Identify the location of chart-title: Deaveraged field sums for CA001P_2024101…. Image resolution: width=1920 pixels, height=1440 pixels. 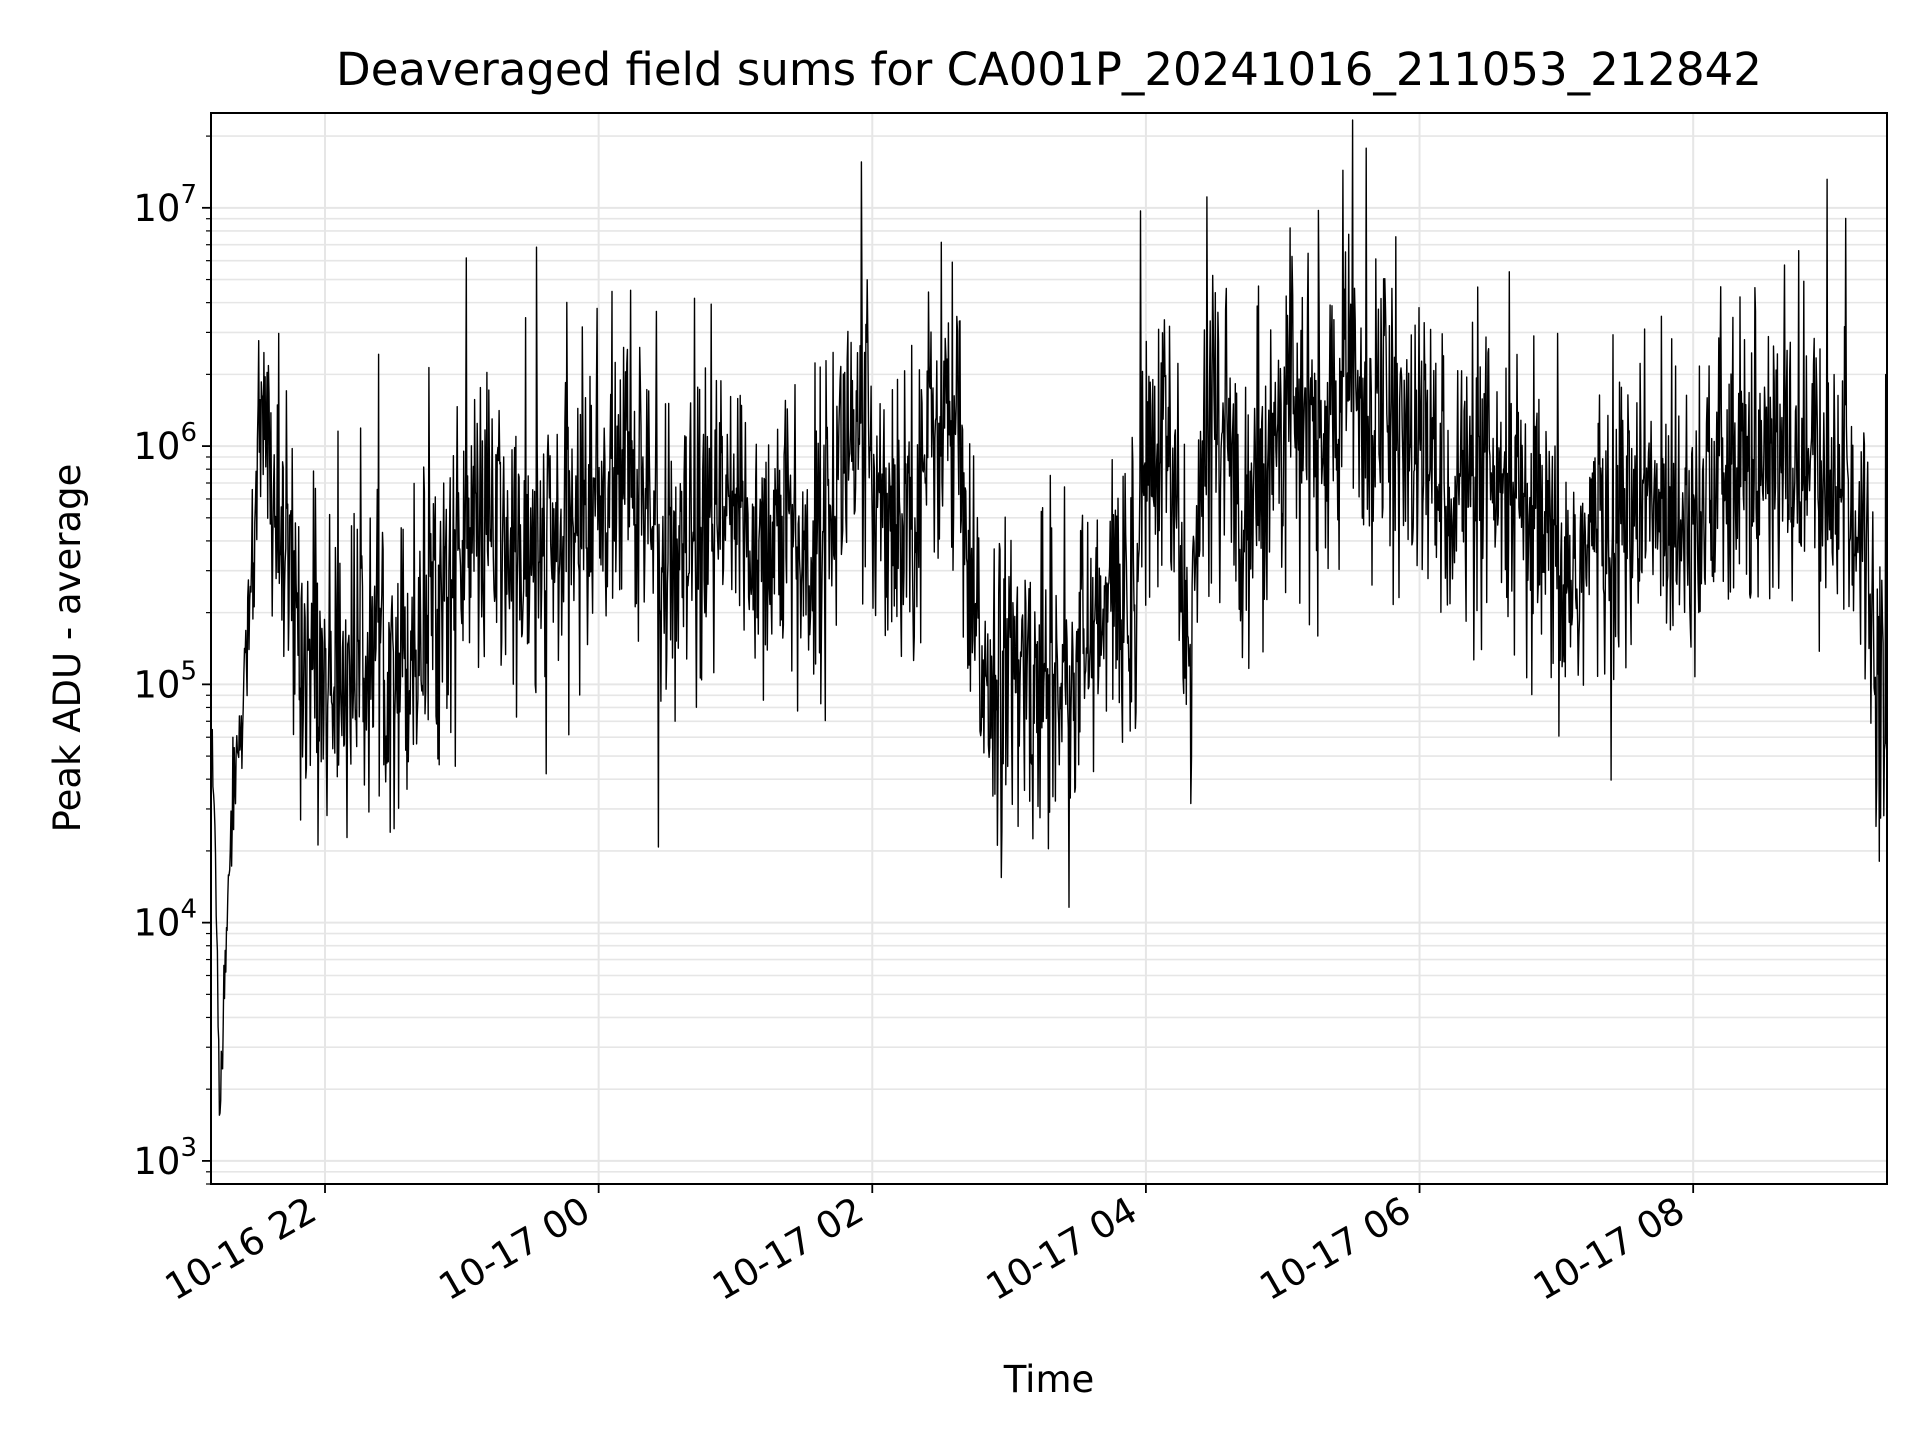
(1049, 69).